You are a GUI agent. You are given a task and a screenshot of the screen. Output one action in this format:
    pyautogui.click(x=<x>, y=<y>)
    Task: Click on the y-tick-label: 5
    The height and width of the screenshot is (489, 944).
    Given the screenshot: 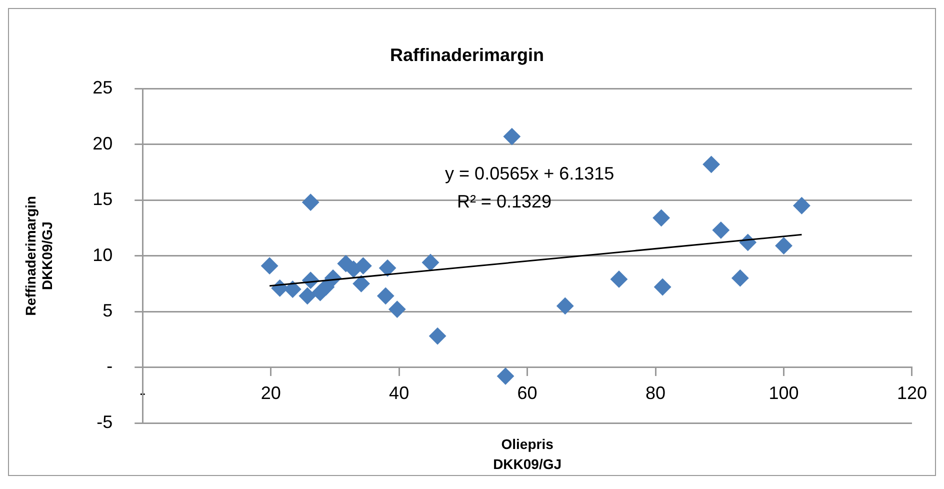 What is the action you would take?
    pyautogui.click(x=107, y=310)
    